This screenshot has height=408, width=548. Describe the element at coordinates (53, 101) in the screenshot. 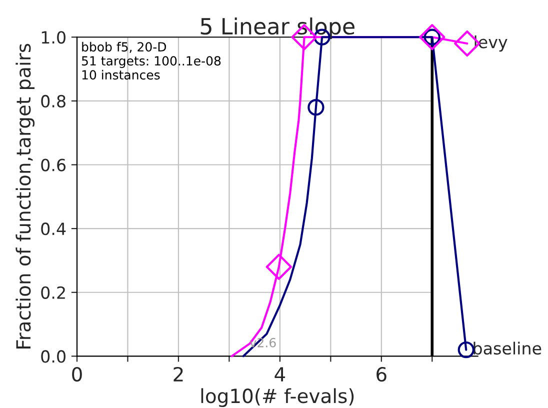

I see `y-tick-label: 0.8` at that location.